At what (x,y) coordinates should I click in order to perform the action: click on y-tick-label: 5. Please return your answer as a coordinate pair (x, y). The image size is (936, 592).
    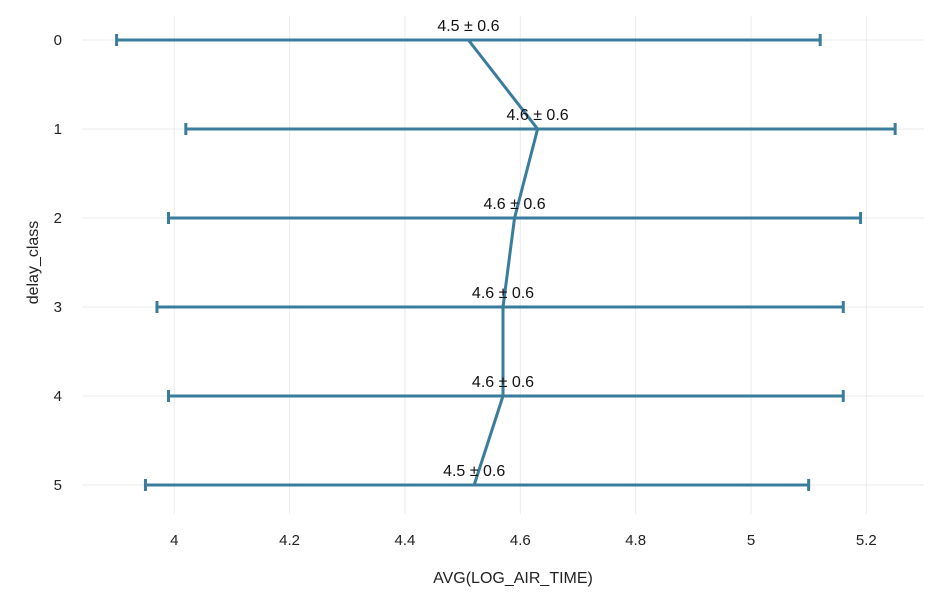
    Looking at the image, I should click on (58, 485).